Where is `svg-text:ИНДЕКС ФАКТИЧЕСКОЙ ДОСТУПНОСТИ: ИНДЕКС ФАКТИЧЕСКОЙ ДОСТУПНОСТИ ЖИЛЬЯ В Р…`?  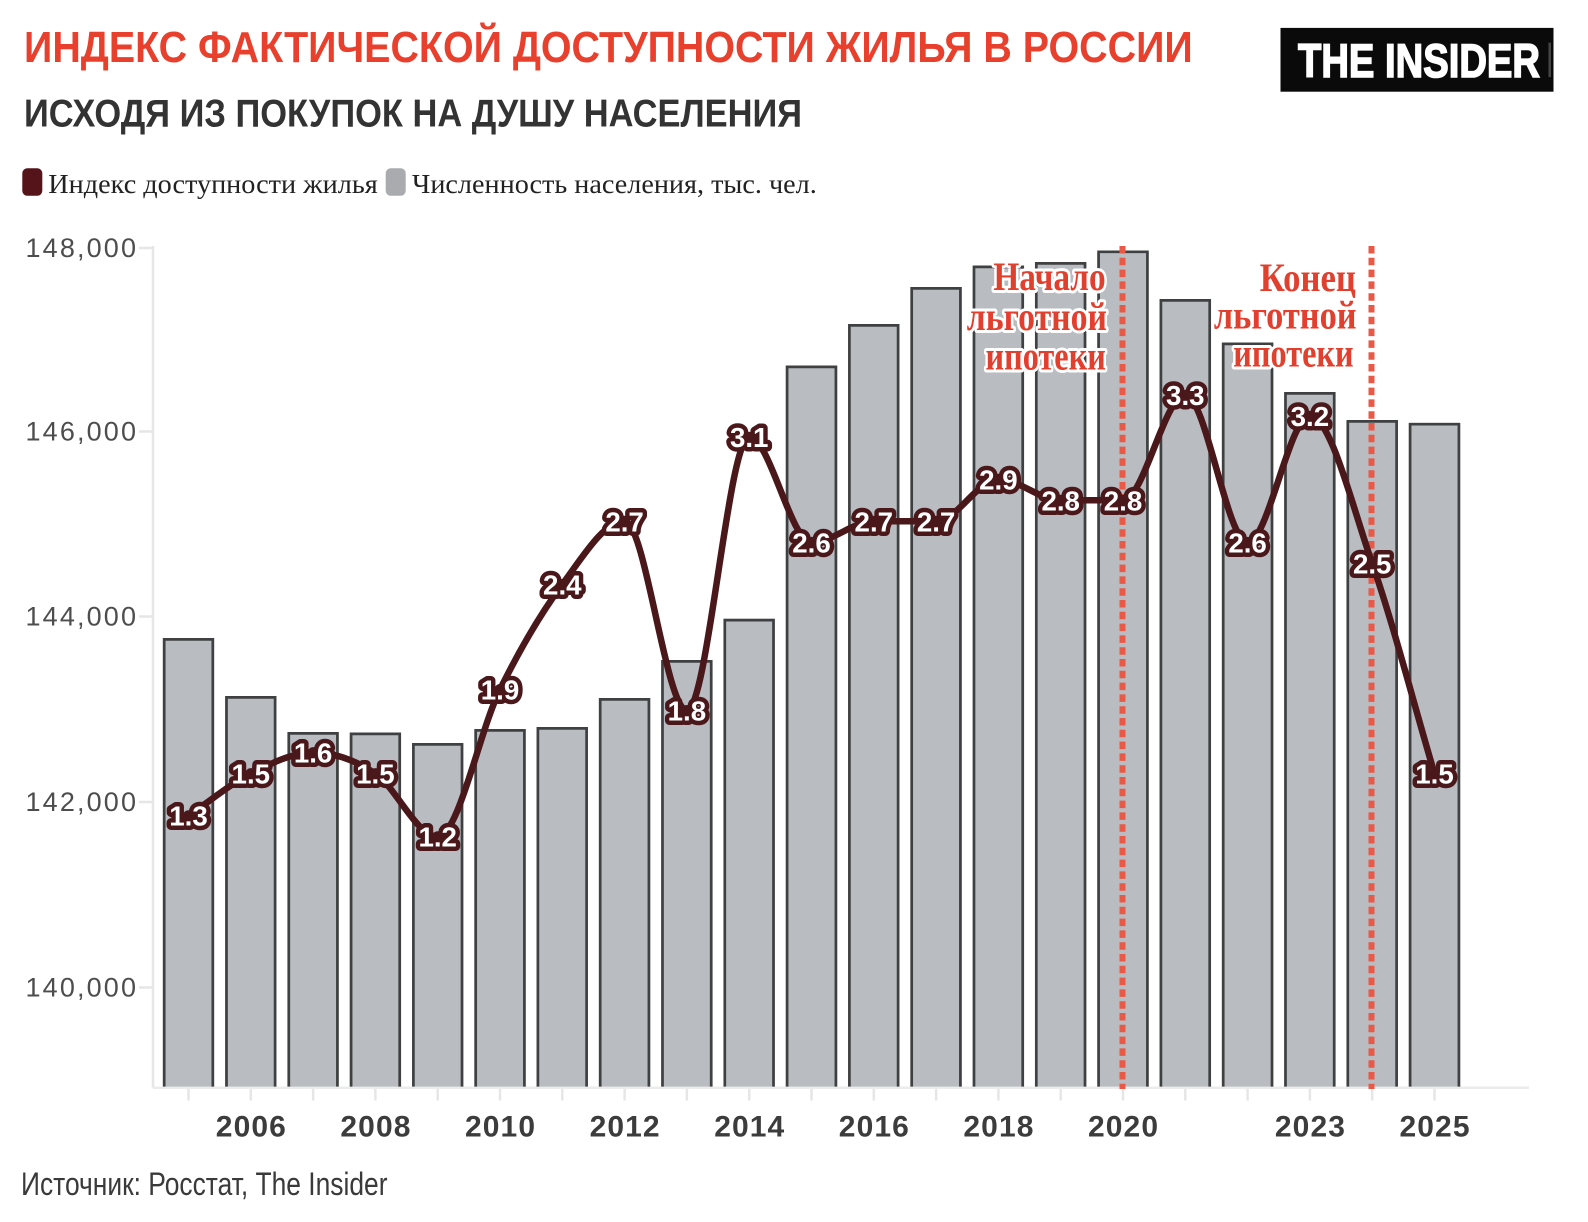 svg-text:ИНДЕКС ФАКТИЧЕСКОЙ ДОСТУПНОСТИ: ИНДЕКС ФАКТИЧЕСКОЙ ДОСТУПНОСТИ ЖИЛЬЯ В Р… is located at coordinates (608, 46).